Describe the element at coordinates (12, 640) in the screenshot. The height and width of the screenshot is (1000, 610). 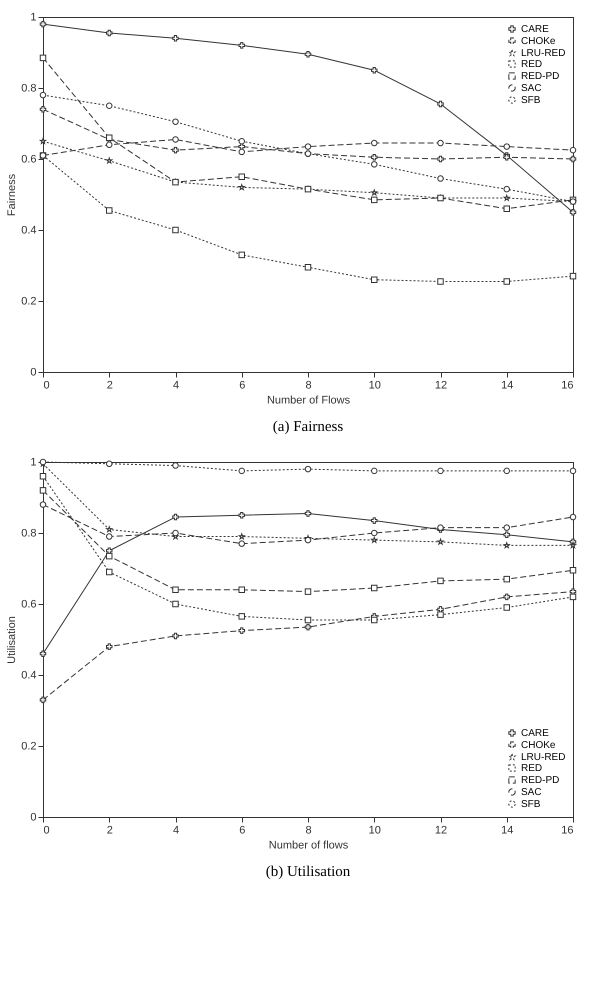
I see `y-axis-title: Utilisation` at that location.